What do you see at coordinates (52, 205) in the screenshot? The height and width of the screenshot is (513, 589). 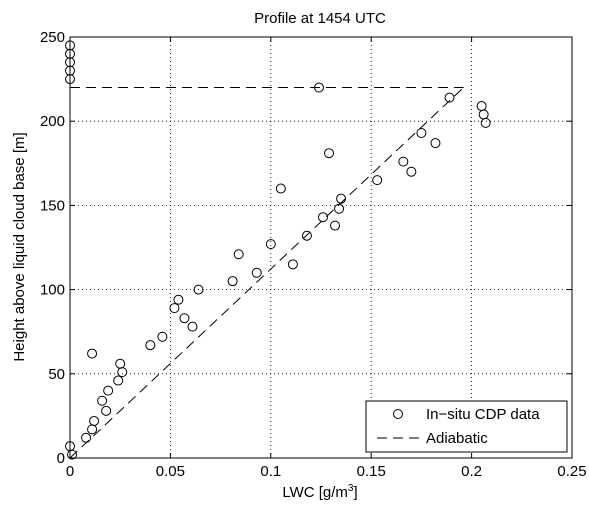 I see `y-tick-label: 150` at bounding box center [52, 205].